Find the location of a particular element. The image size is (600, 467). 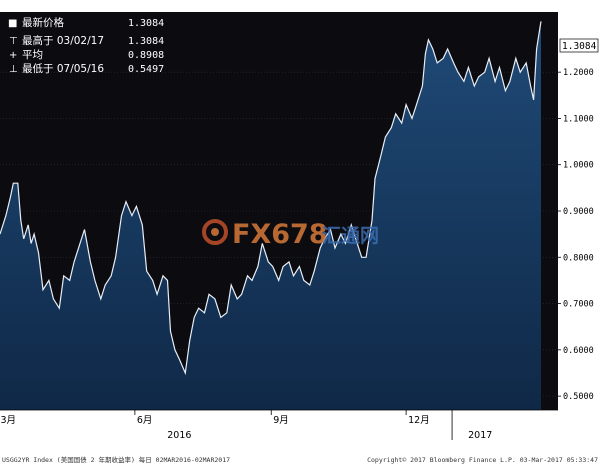

y-axis-panel is located at coordinates (579, 211).